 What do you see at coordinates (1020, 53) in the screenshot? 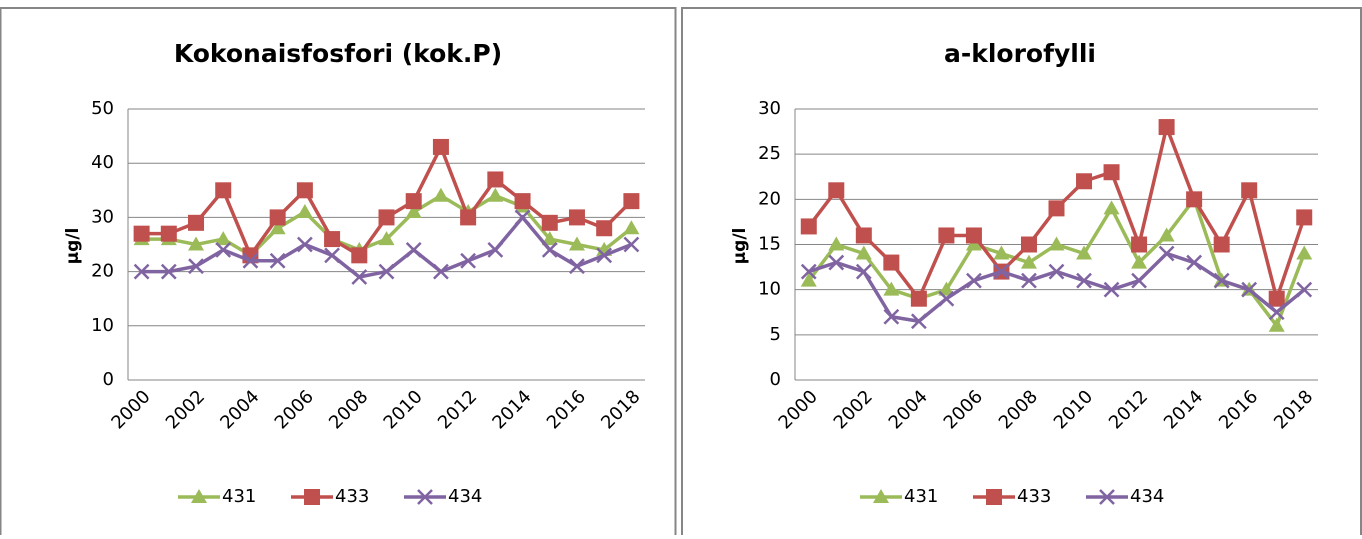
I see `chart-title: a-klorofylli` at bounding box center [1020, 53].